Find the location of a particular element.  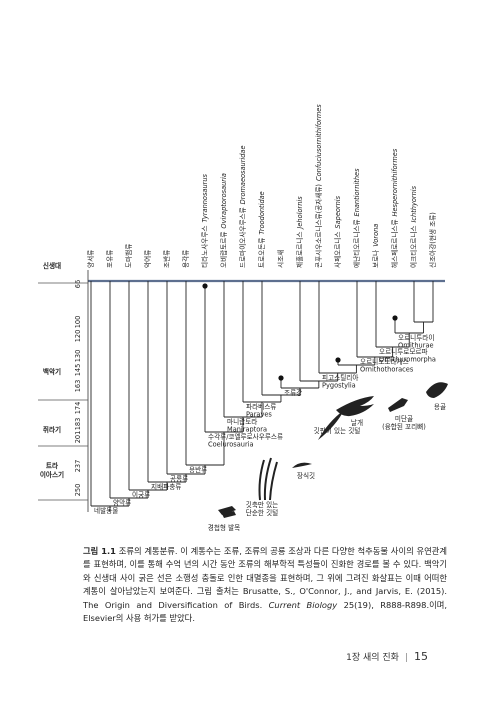

taxon-latin: Dromaeosauridae is located at coordinates (243, 174).